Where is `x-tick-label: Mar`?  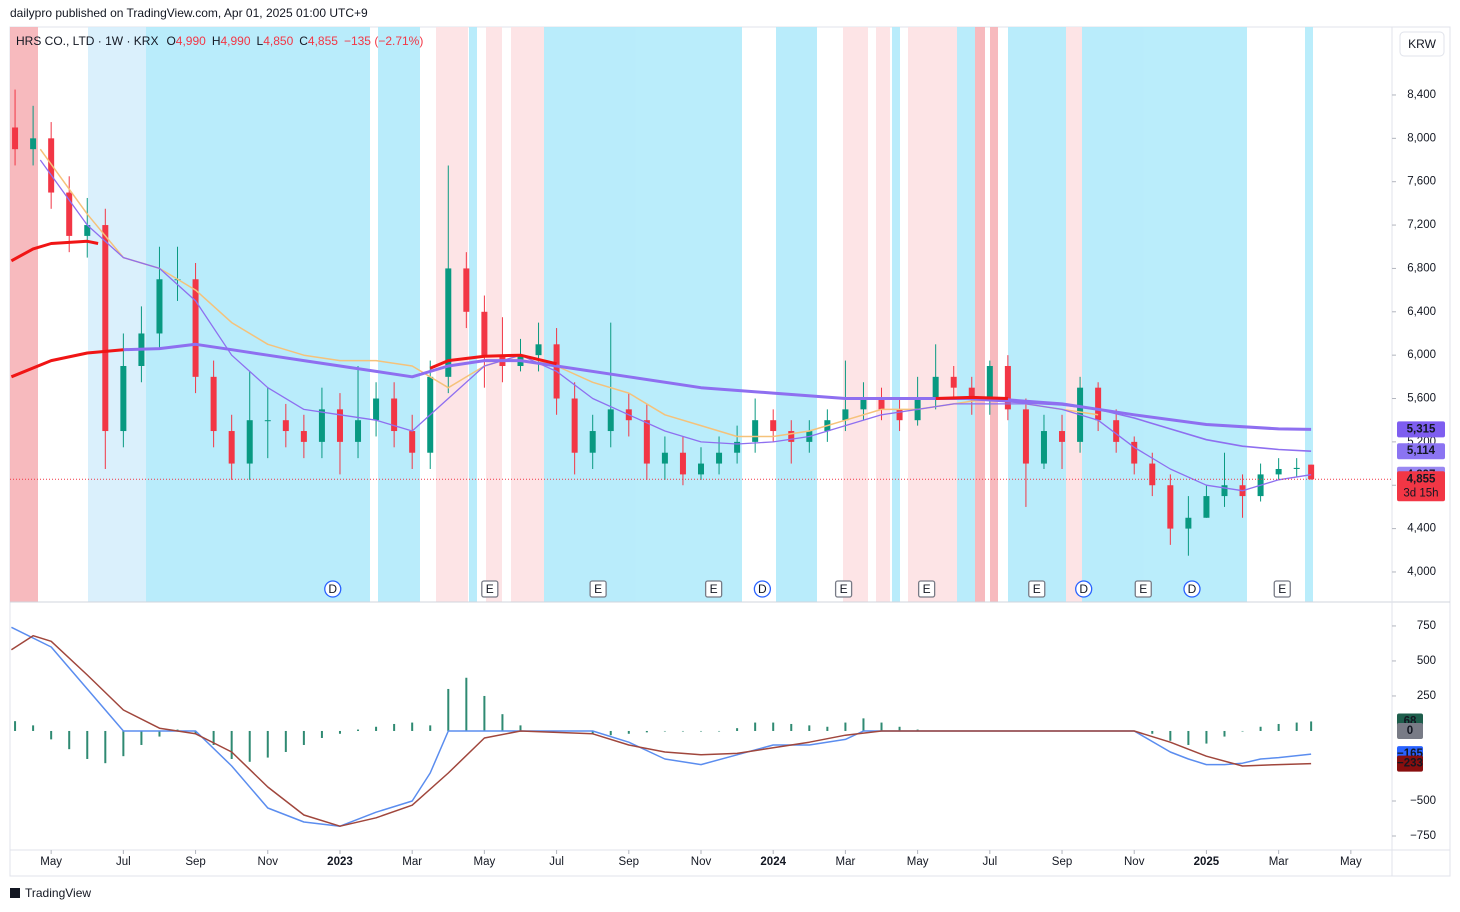 x-tick-label: Mar is located at coordinates (1279, 862).